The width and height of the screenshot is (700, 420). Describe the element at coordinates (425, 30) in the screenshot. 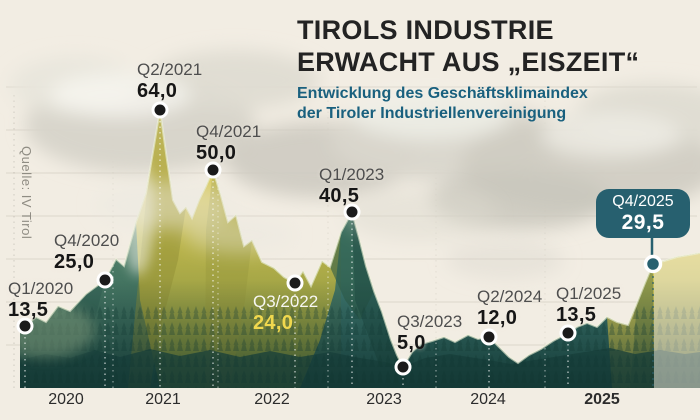

I see `title-line-1: TIROLS INDUSTRIE` at that location.